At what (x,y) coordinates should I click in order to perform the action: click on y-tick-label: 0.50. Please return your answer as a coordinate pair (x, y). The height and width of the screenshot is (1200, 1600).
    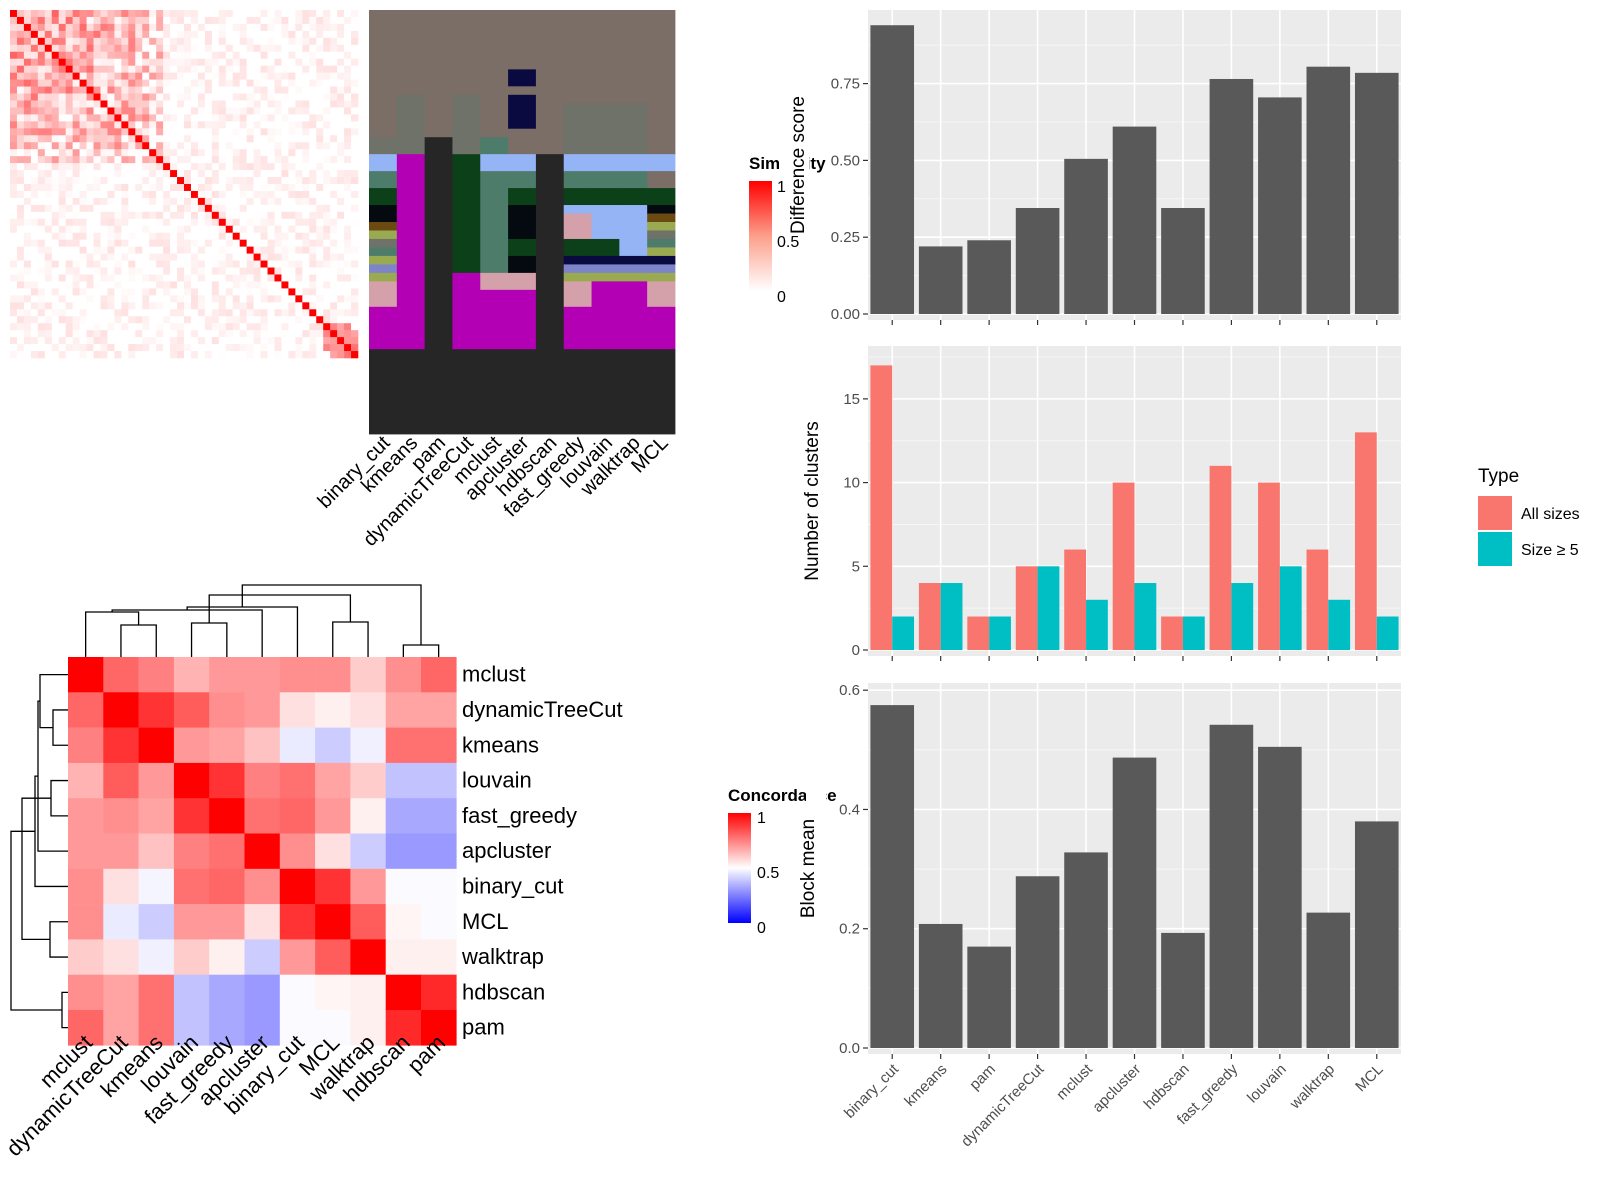
    Looking at the image, I should click on (845, 160).